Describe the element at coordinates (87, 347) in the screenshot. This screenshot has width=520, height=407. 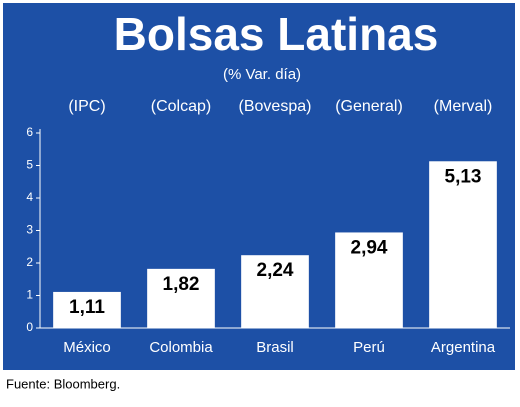
I see `x-tick-label: México` at that location.